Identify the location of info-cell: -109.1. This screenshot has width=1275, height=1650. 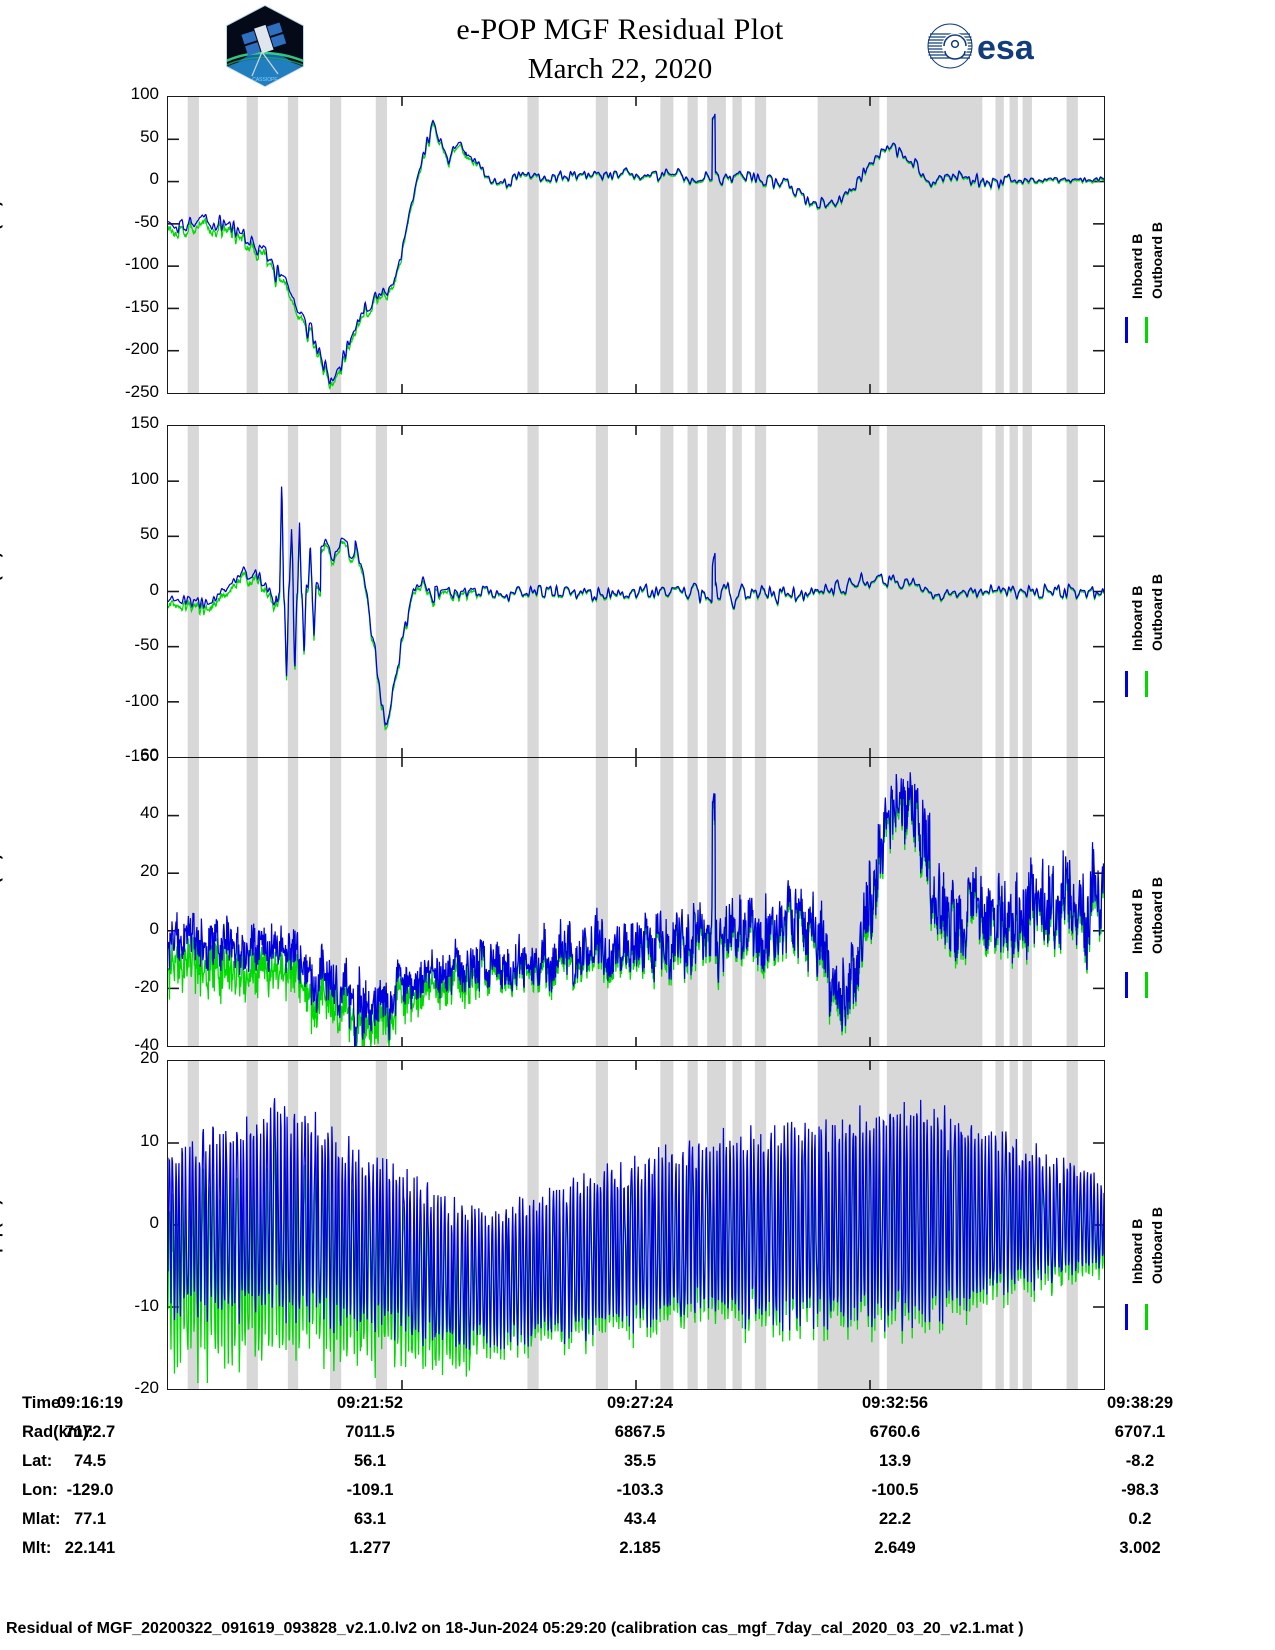
(370, 1490).